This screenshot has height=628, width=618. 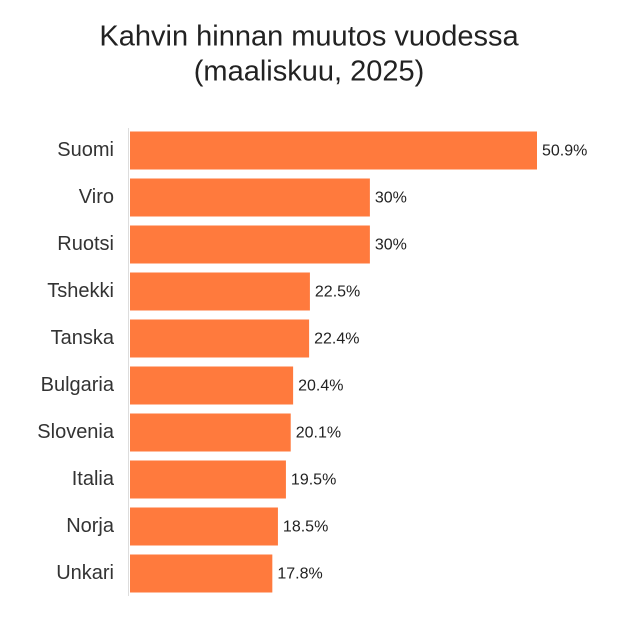 What do you see at coordinates (318, 433) in the screenshot?
I see `value-label: 20.1%` at bounding box center [318, 433].